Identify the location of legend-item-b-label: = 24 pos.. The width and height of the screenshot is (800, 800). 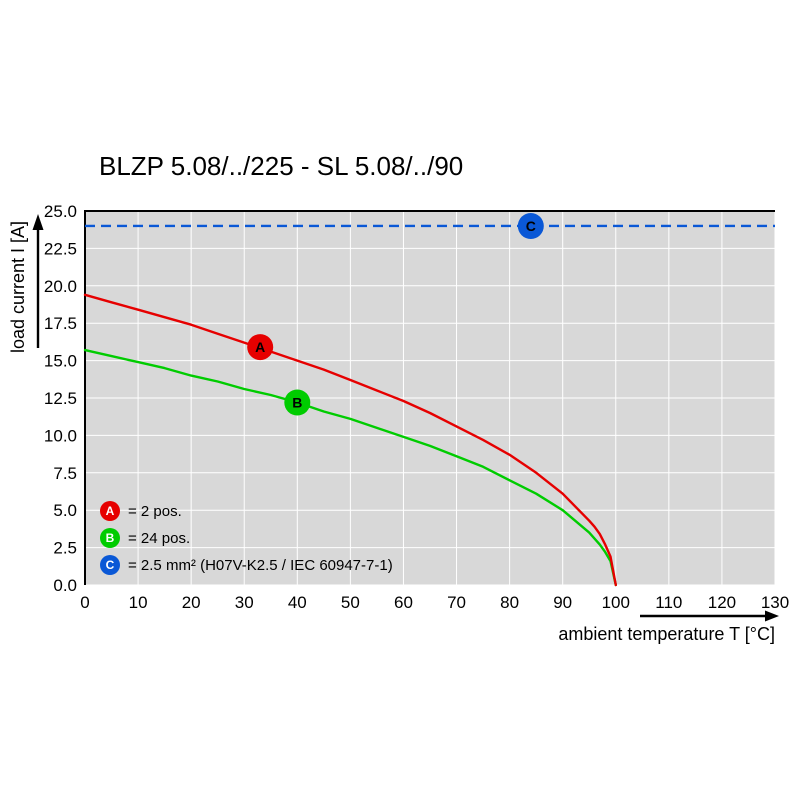
(159, 538).